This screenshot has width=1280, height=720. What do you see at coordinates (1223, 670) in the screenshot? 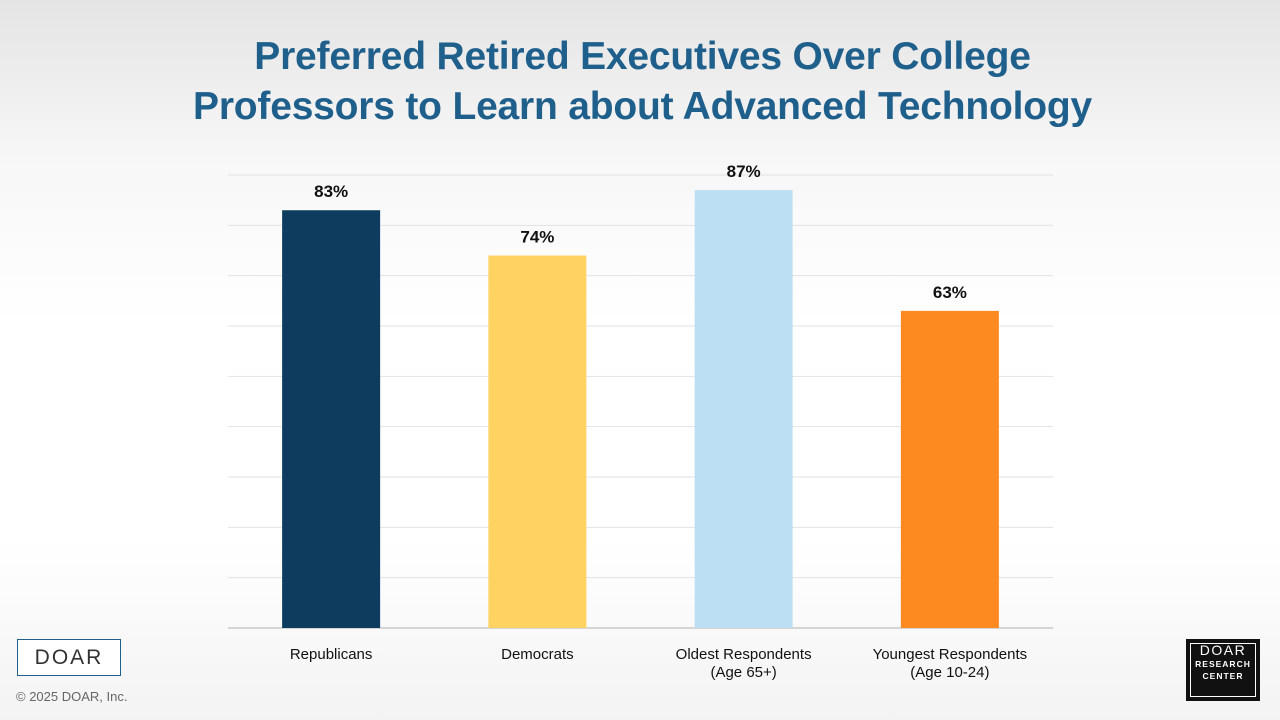
I see `doar-research-center-logo: DOAR RESEARCH CENTER` at bounding box center [1223, 670].